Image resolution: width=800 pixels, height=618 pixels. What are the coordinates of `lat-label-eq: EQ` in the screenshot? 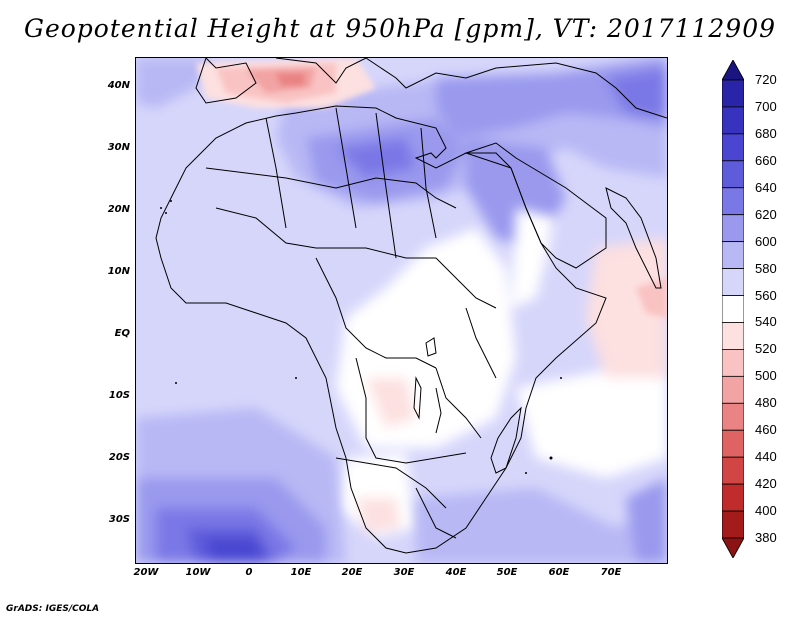 It's located at (122, 333).